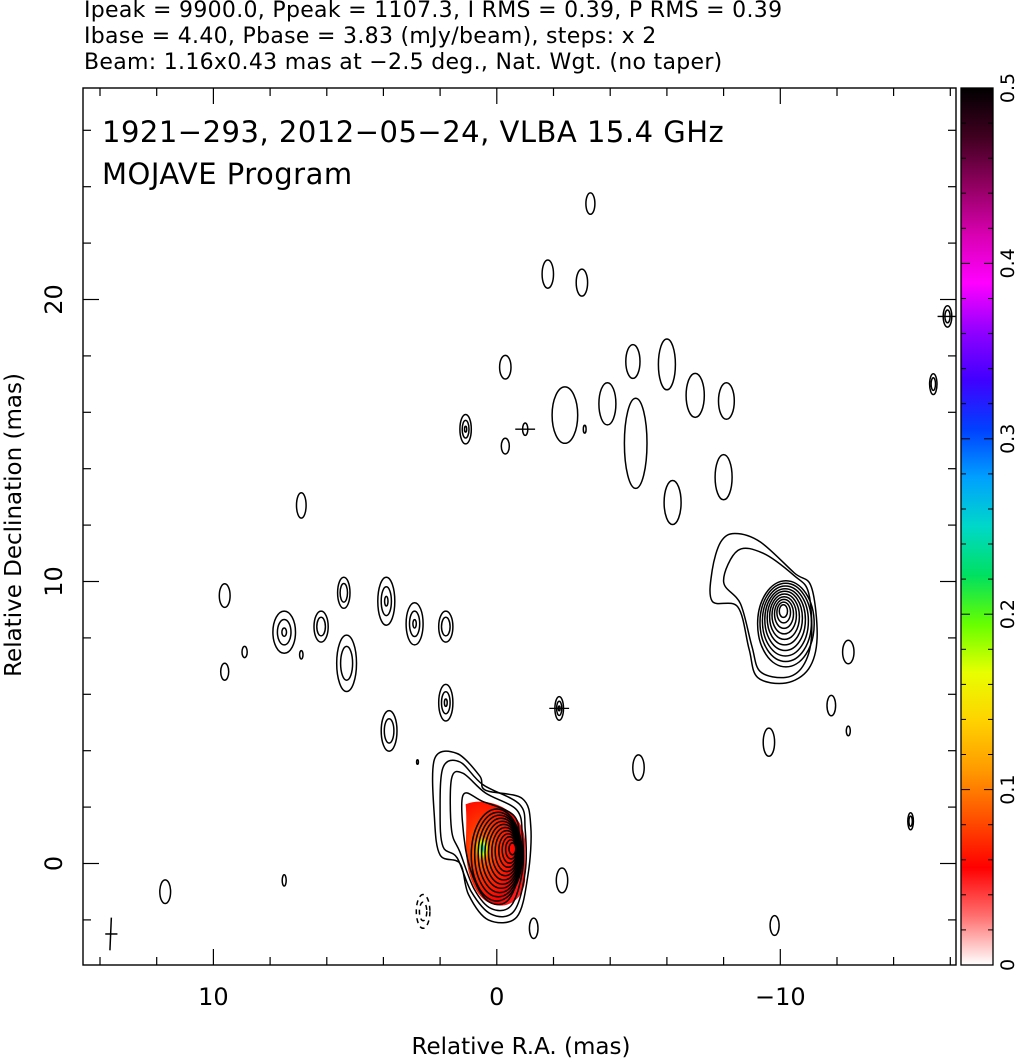 This screenshot has width=1022, height=1061. Describe the element at coordinates (14, 525) in the screenshot. I see `y-axis-label: Relative Declination (mas)` at that location.